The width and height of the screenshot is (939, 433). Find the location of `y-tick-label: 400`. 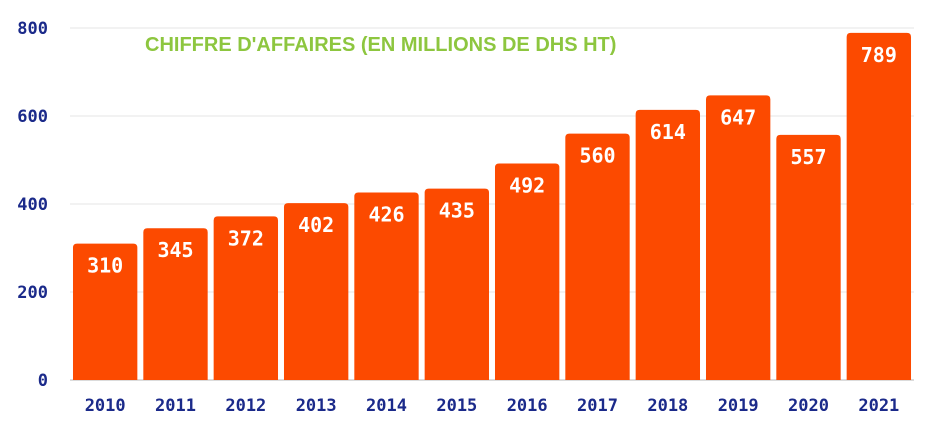

y-tick-label: 400 is located at coordinates (32, 205).